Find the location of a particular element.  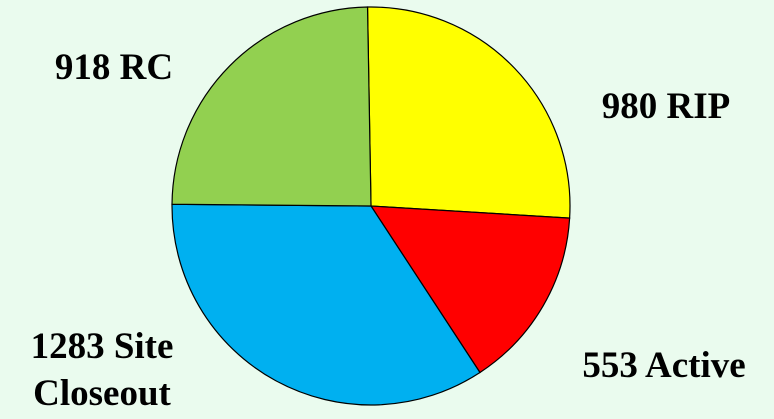

slice-label-line: 918 RC is located at coordinates (114, 67).